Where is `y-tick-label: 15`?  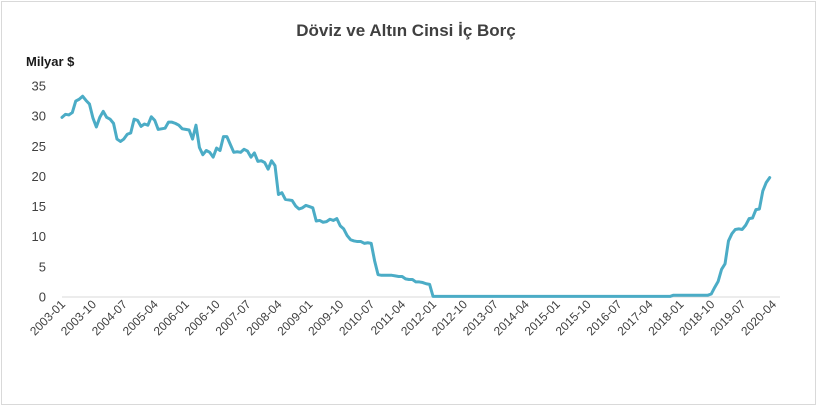
y-tick-label: 15 is located at coordinates (39, 206).